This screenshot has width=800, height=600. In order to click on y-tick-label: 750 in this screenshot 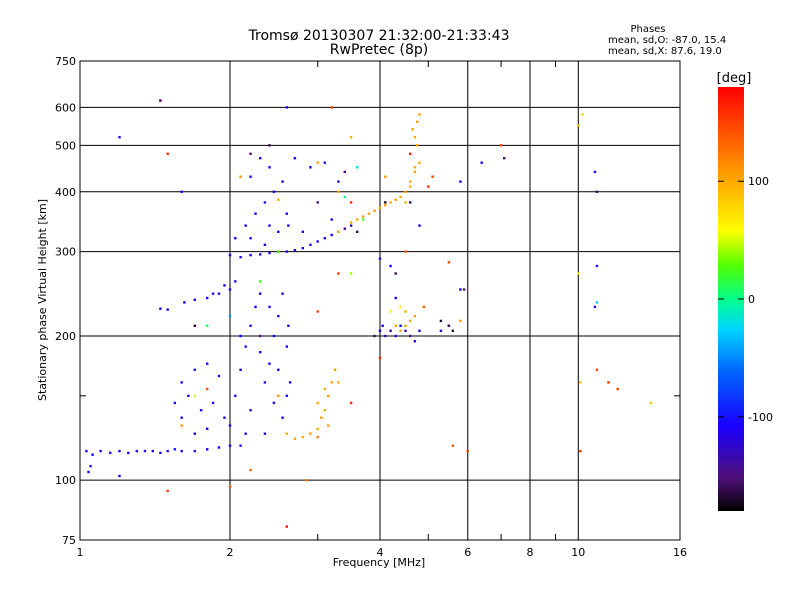, I will do `click(65, 61)`.